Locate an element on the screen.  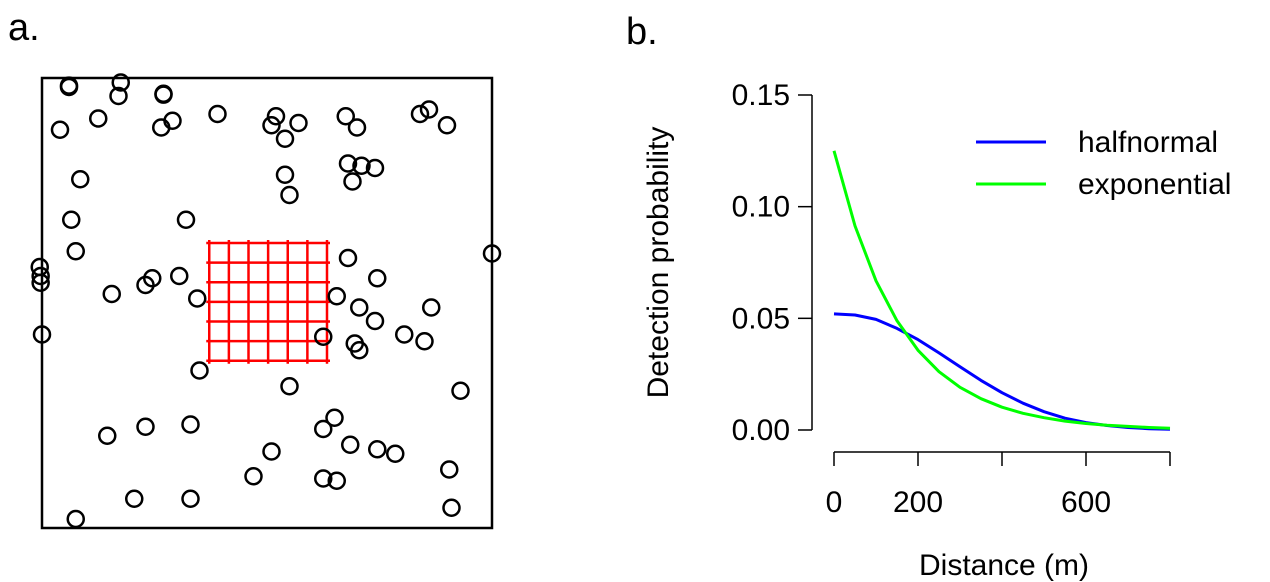
y-tick-label: 0.15 is located at coordinates (761, 95).